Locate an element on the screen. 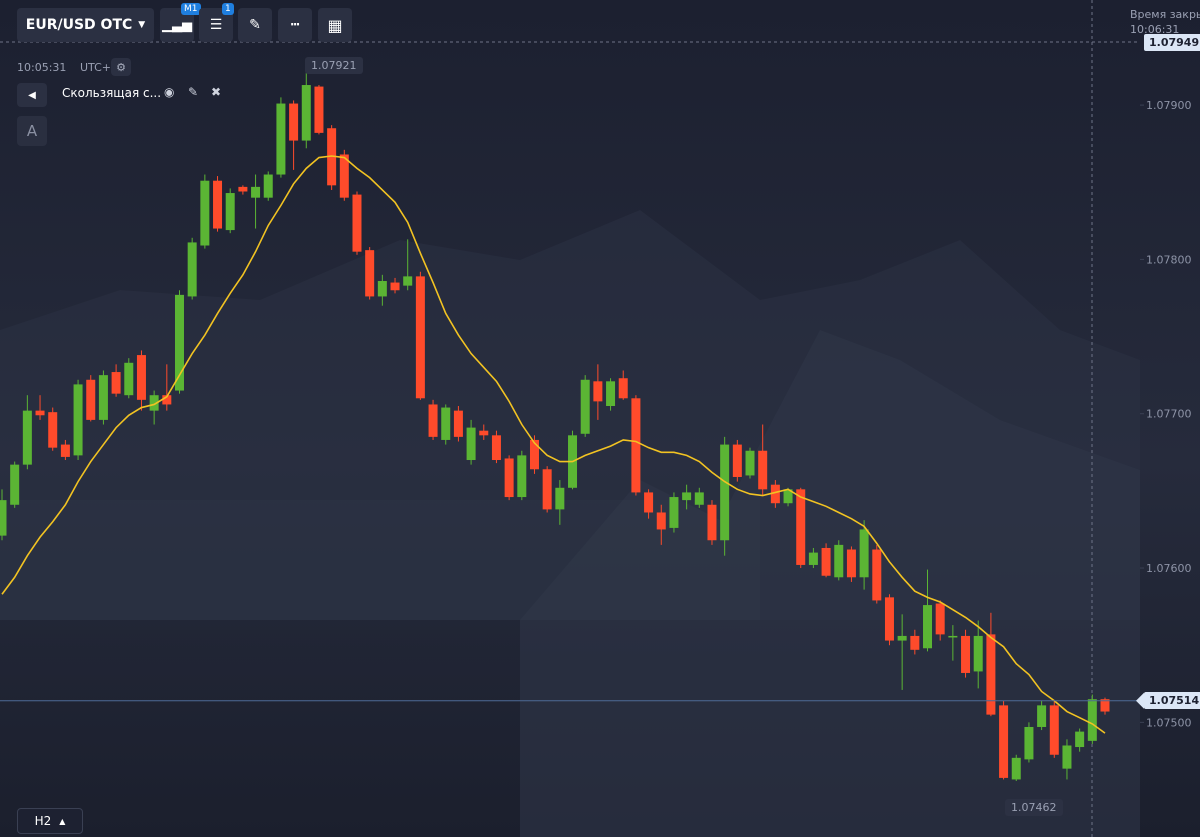 This screenshot has width=1200, height=837. asset-name: EUR/USD OTC is located at coordinates (79, 25).